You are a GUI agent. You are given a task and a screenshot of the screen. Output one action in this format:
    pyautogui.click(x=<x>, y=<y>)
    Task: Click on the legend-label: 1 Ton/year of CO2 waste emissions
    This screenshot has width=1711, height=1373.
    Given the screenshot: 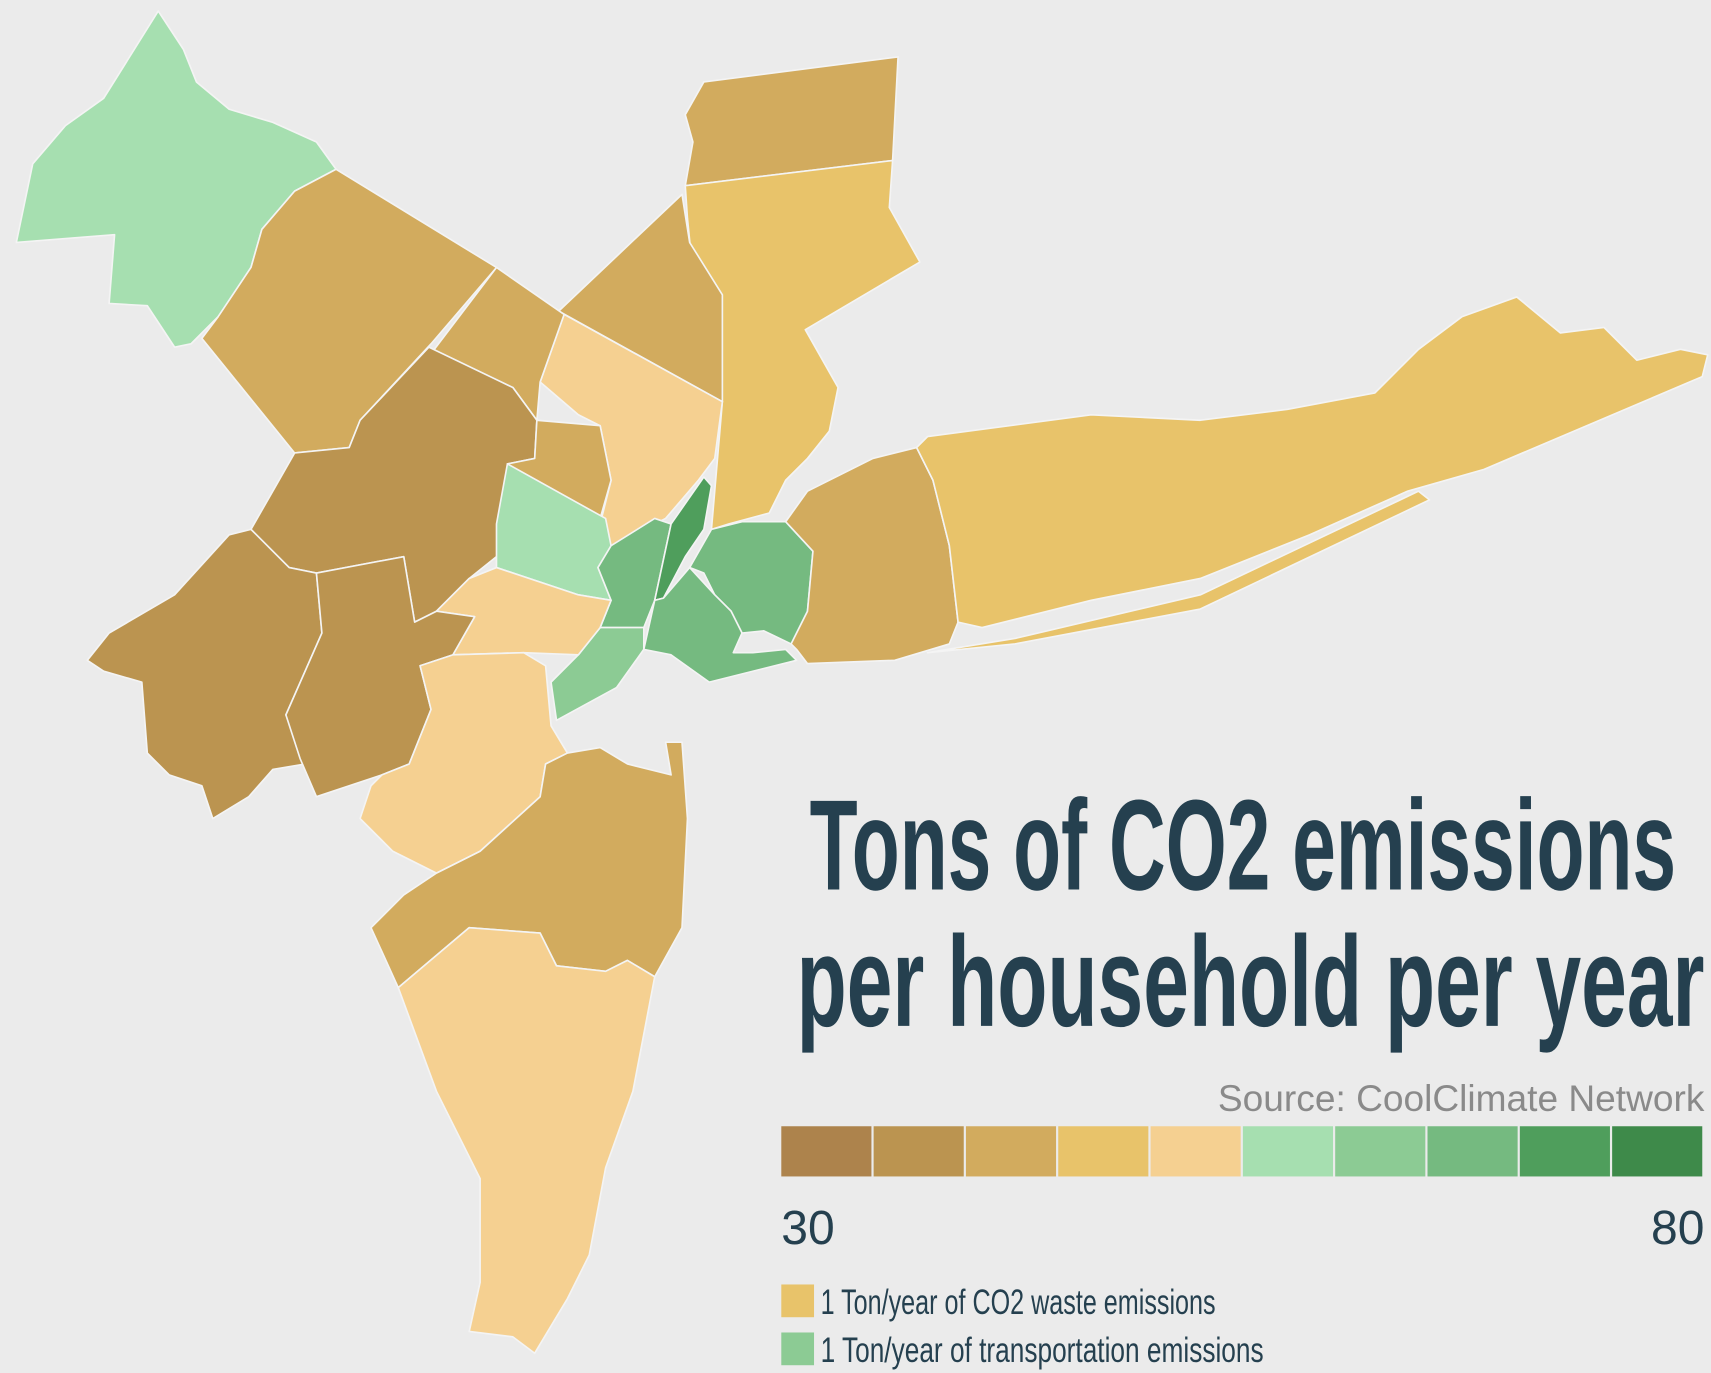 What is the action you would take?
    pyautogui.click(x=1018, y=1302)
    